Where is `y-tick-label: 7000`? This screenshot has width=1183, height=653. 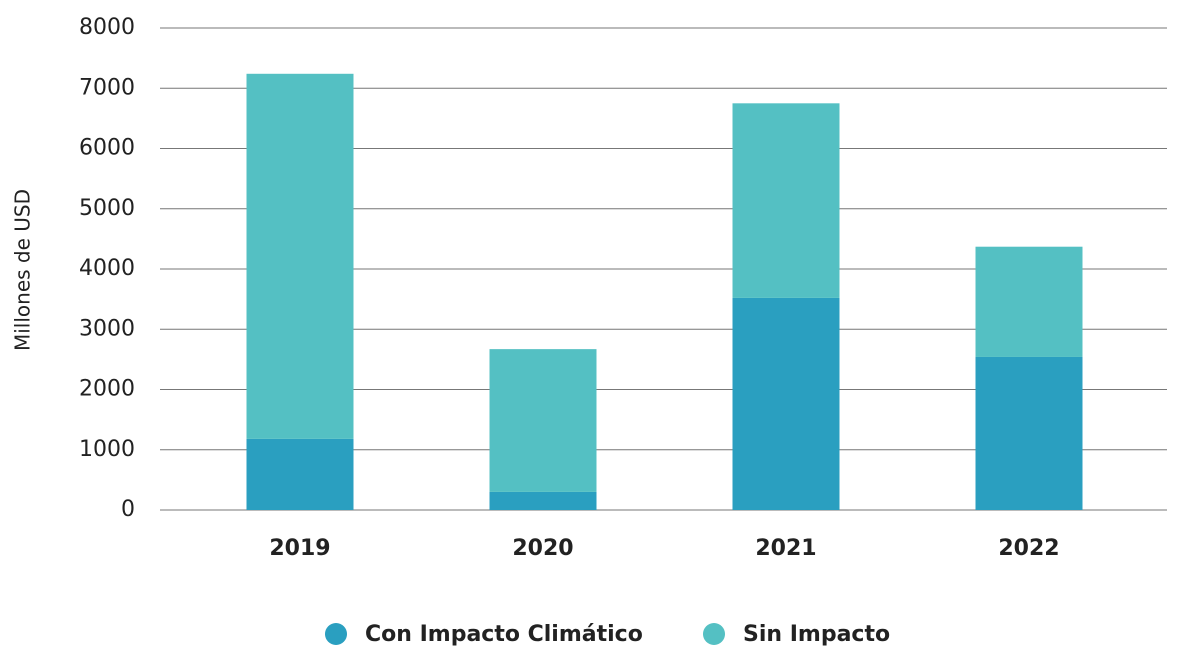
y-tick-label: 7000 is located at coordinates (107, 87).